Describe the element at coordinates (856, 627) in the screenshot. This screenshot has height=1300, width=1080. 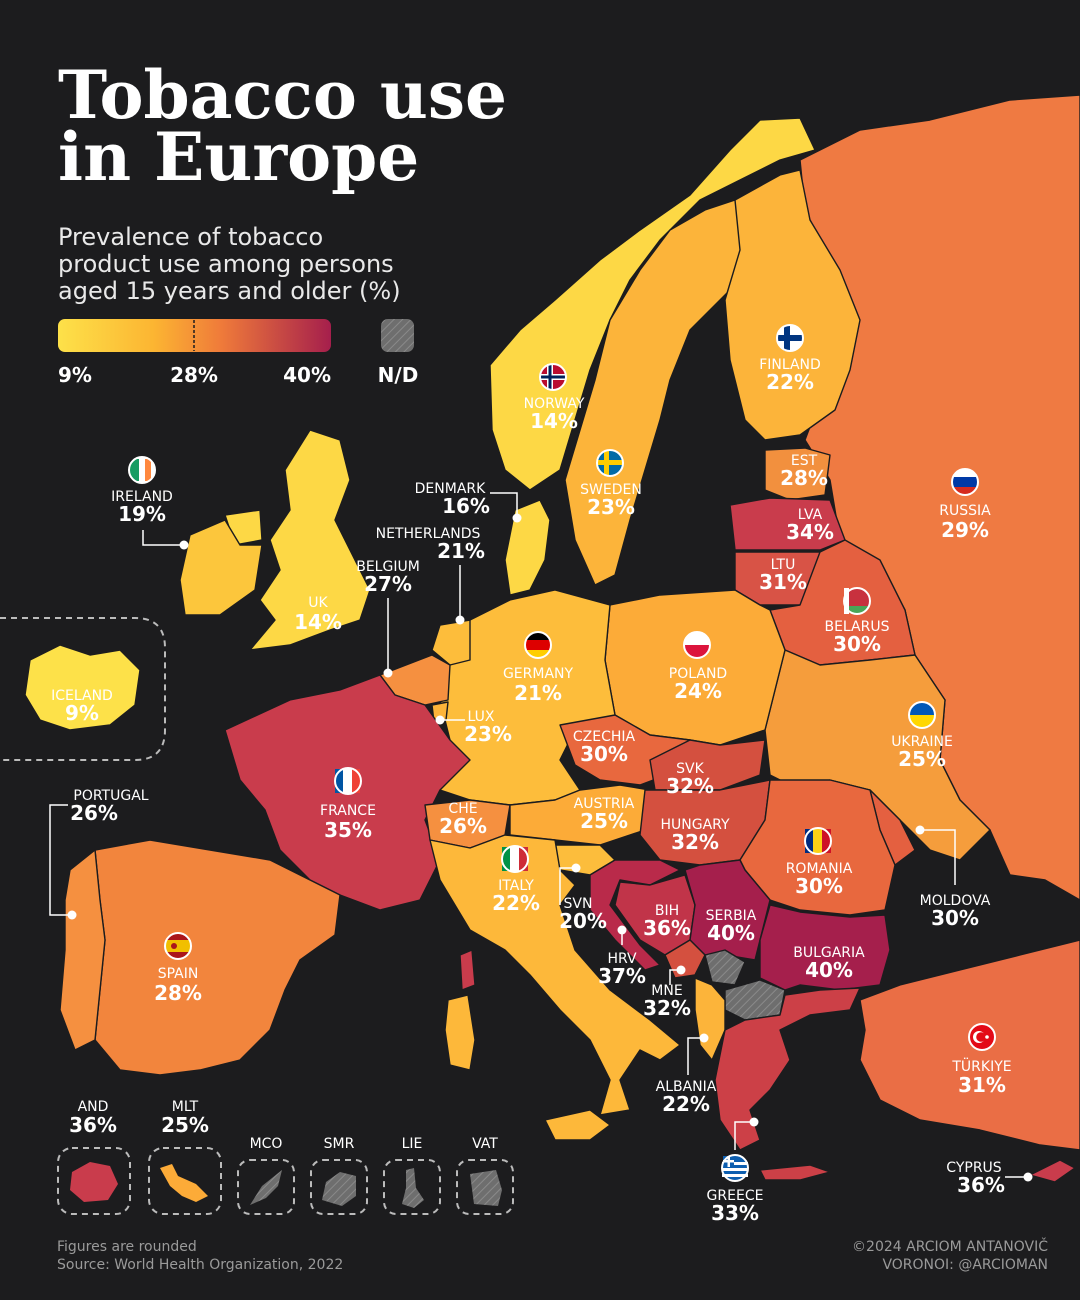
I see `label-belarus-name: BELARUS` at that location.